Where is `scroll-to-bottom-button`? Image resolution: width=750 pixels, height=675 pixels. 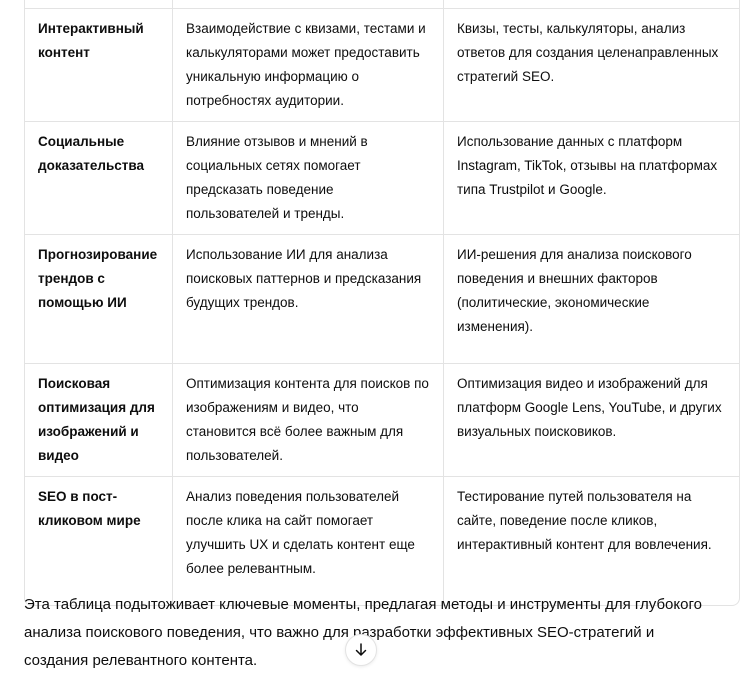 scroll-to-bottom-button is located at coordinates (361, 650).